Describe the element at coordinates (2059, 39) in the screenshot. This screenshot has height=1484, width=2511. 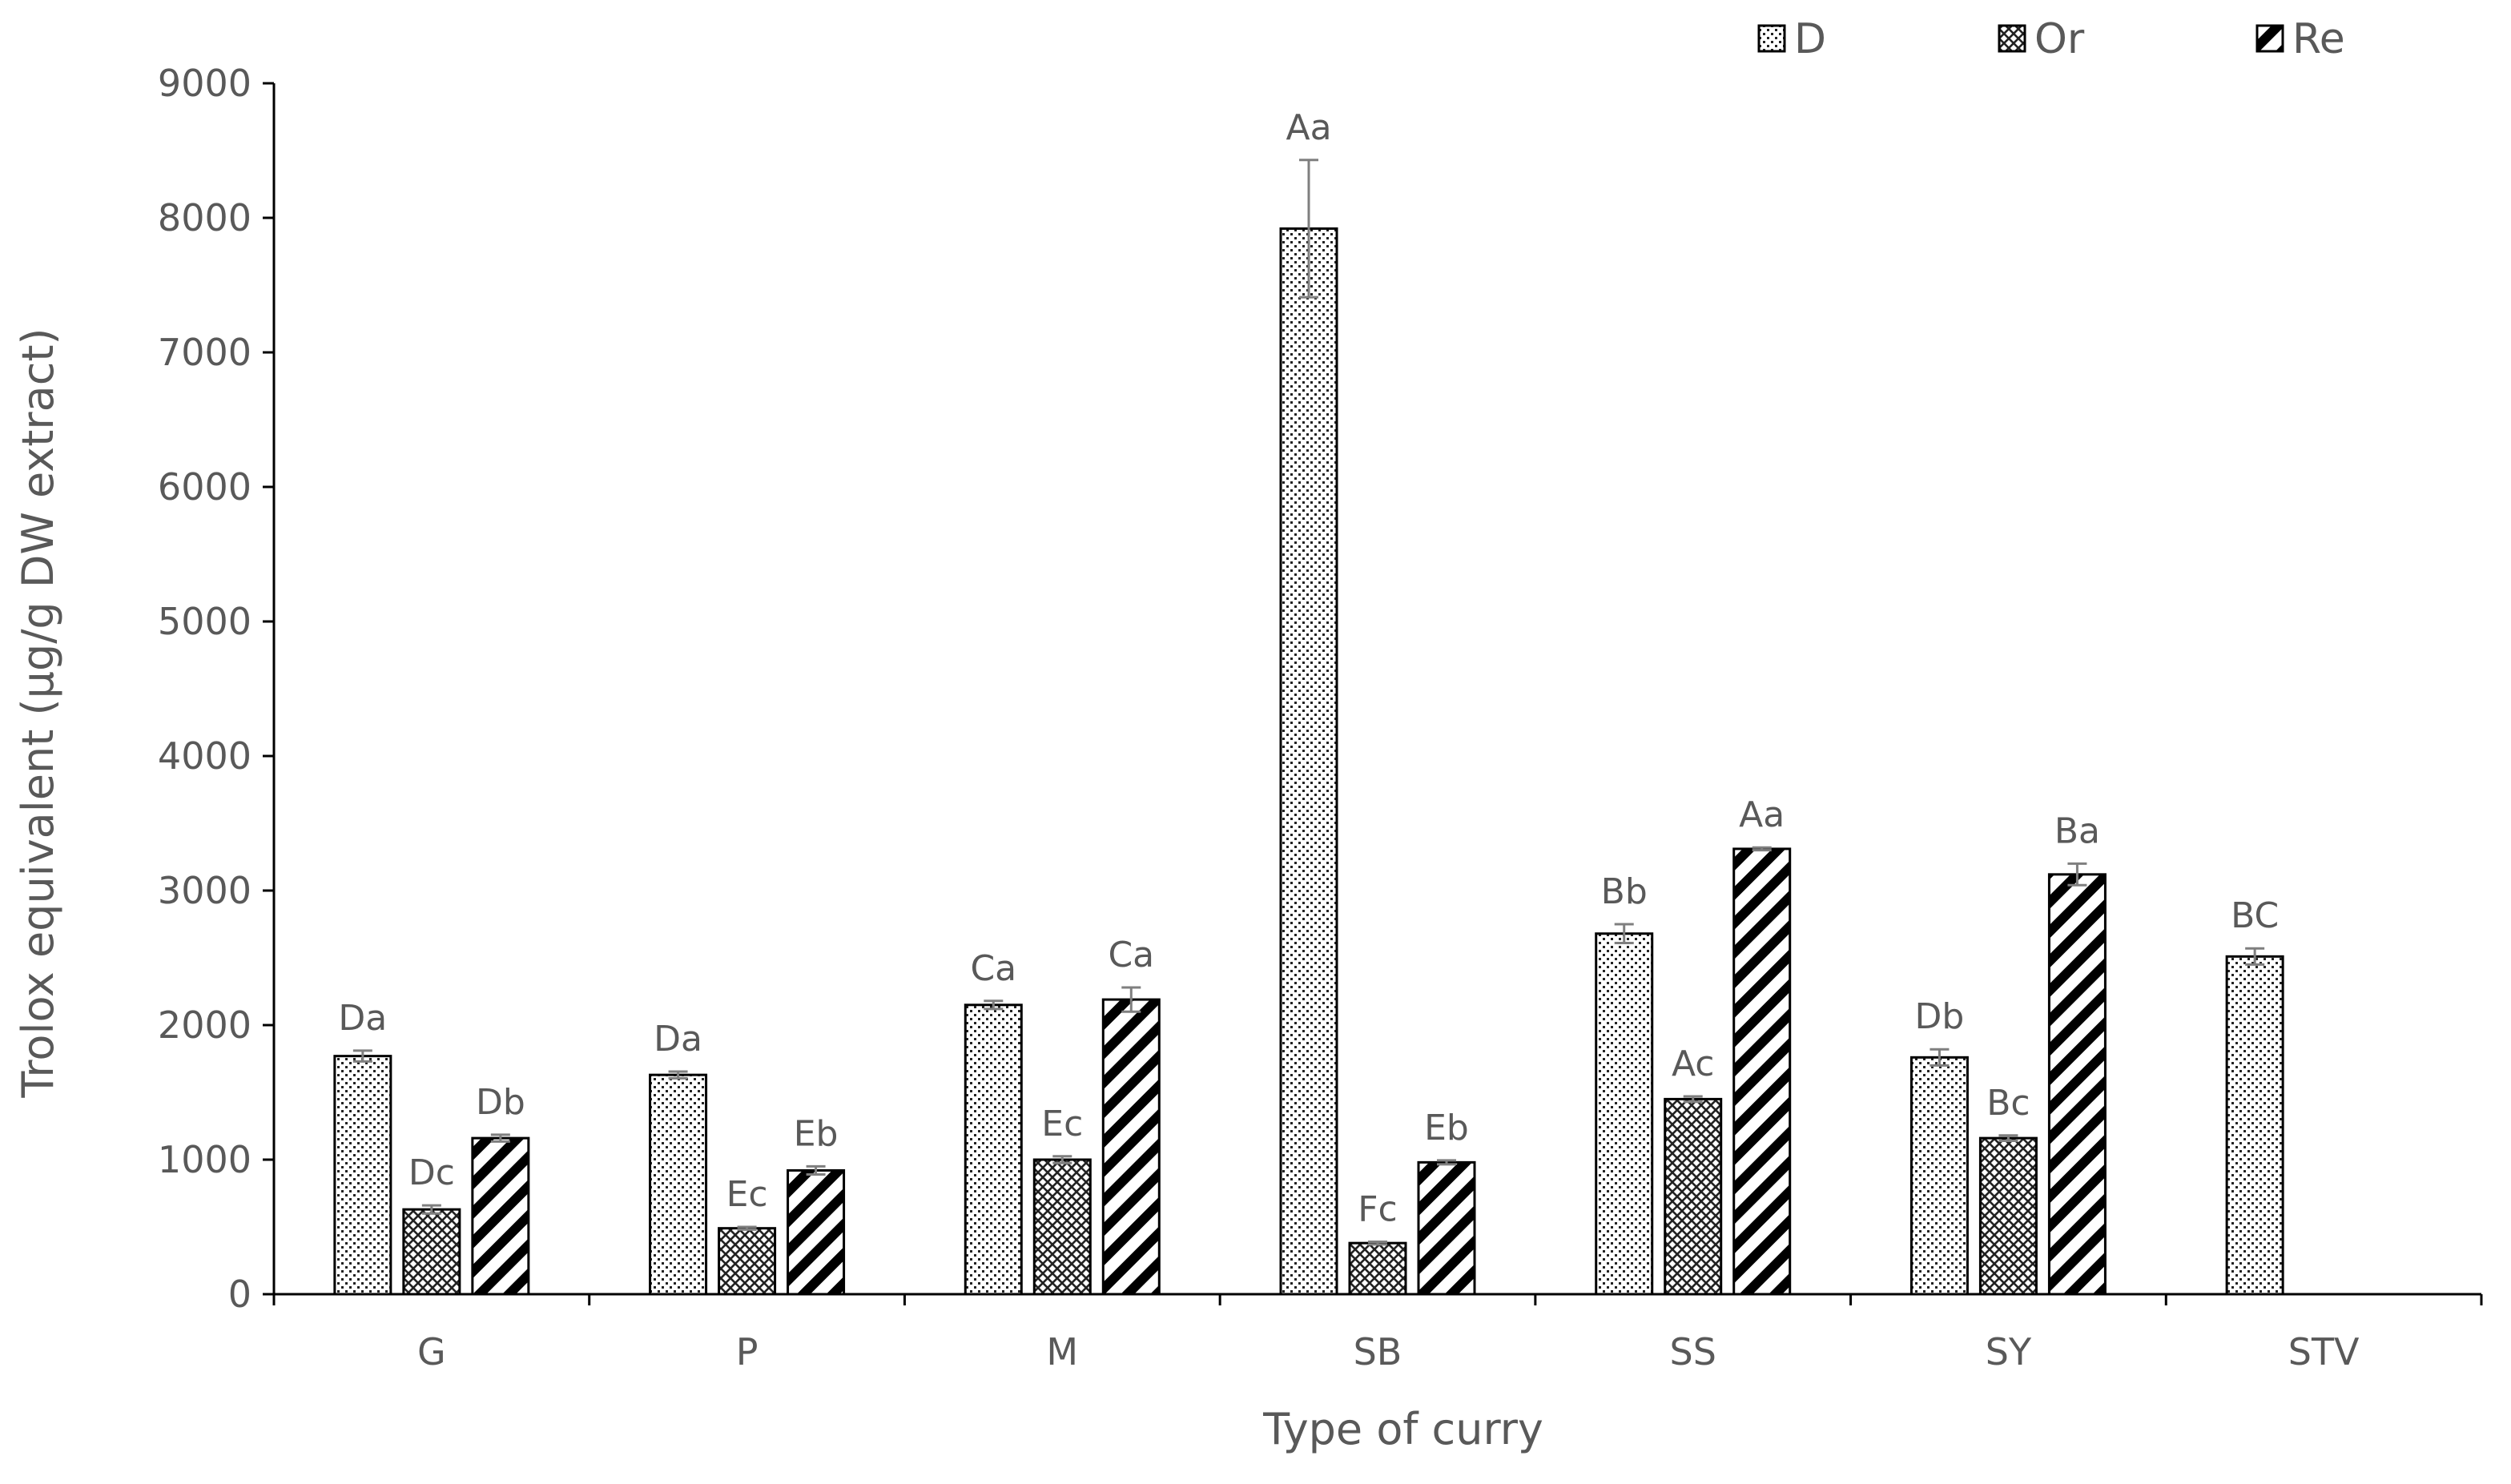
I see `legend-label: Or` at that location.